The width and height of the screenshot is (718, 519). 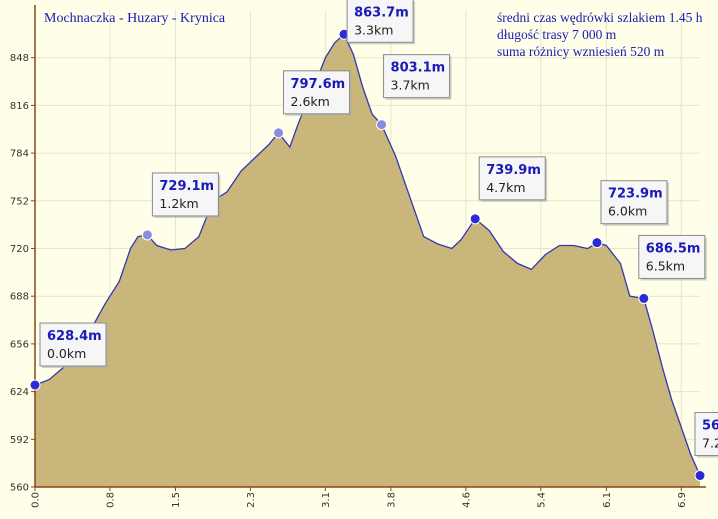 I want to click on label-distance: 6.0km, so click(x=627, y=211).